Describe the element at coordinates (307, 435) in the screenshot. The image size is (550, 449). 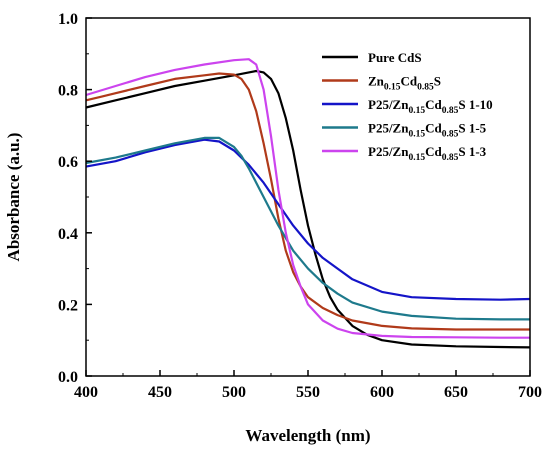
I see `x-axis-title: Wavelength (nm)` at that location.